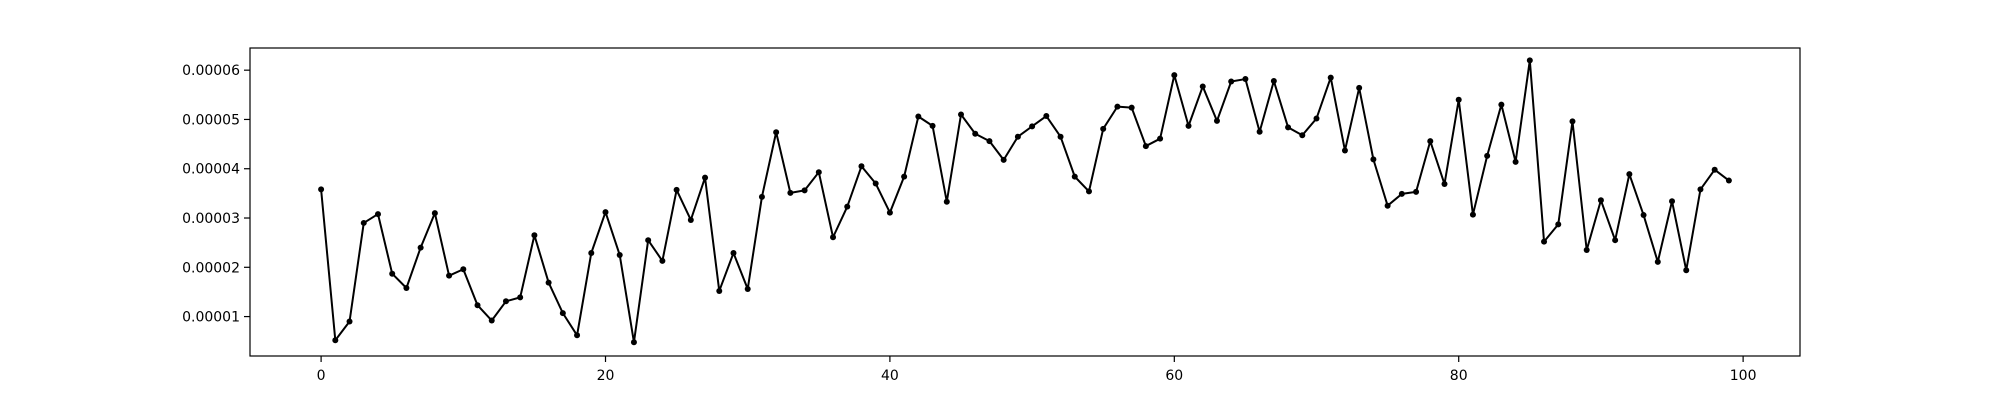 This screenshot has height=400, width=2000. What do you see at coordinates (211, 120) in the screenshot?
I see `y-tick-label: 0.00005` at bounding box center [211, 120].